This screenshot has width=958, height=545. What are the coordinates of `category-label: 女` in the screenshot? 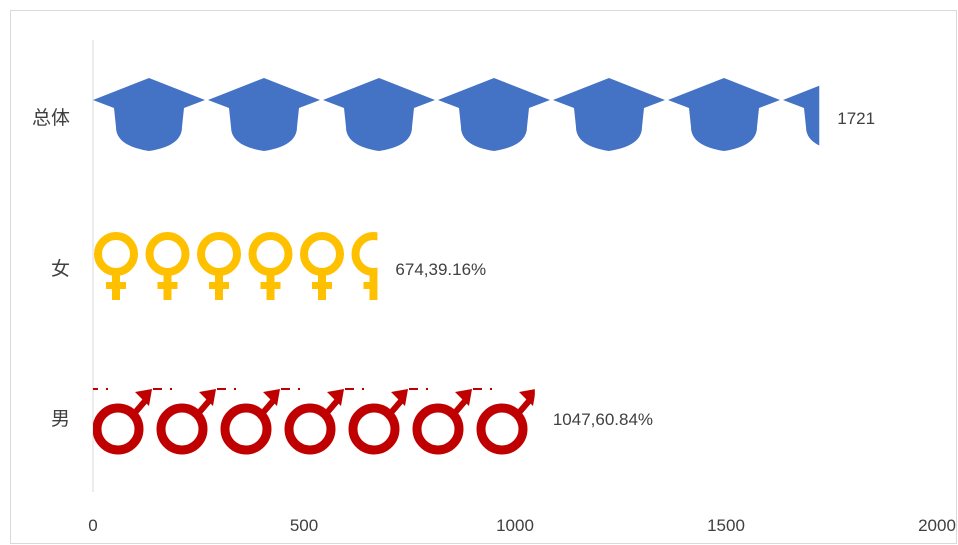 It's located at (60, 269).